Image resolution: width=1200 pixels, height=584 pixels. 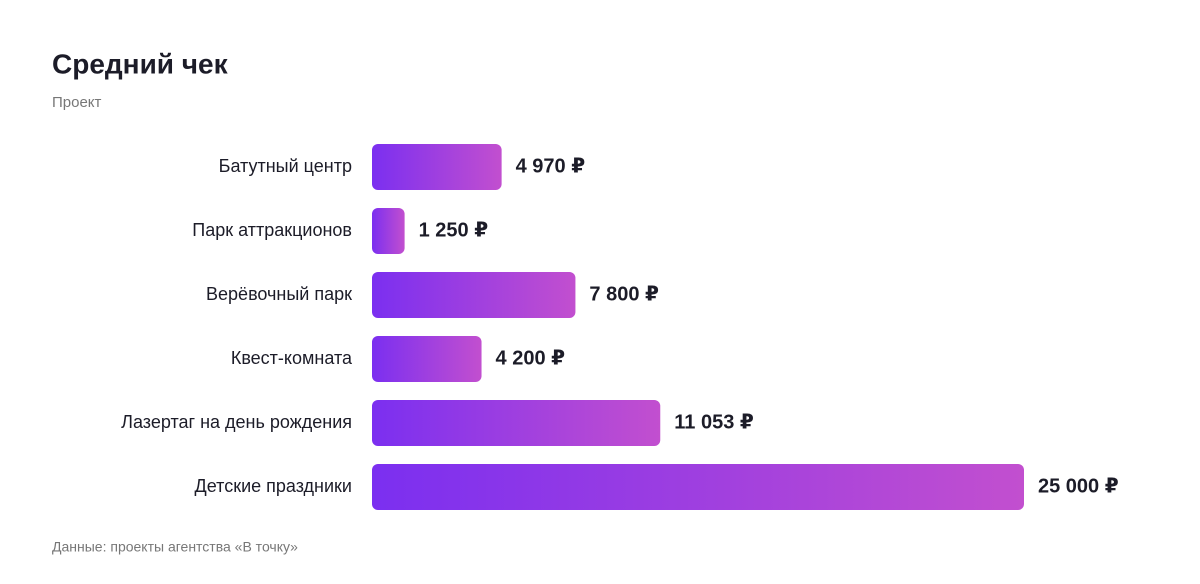 What do you see at coordinates (279, 294) in the screenshot?
I see `category-label: Верёвочный парк` at bounding box center [279, 294].